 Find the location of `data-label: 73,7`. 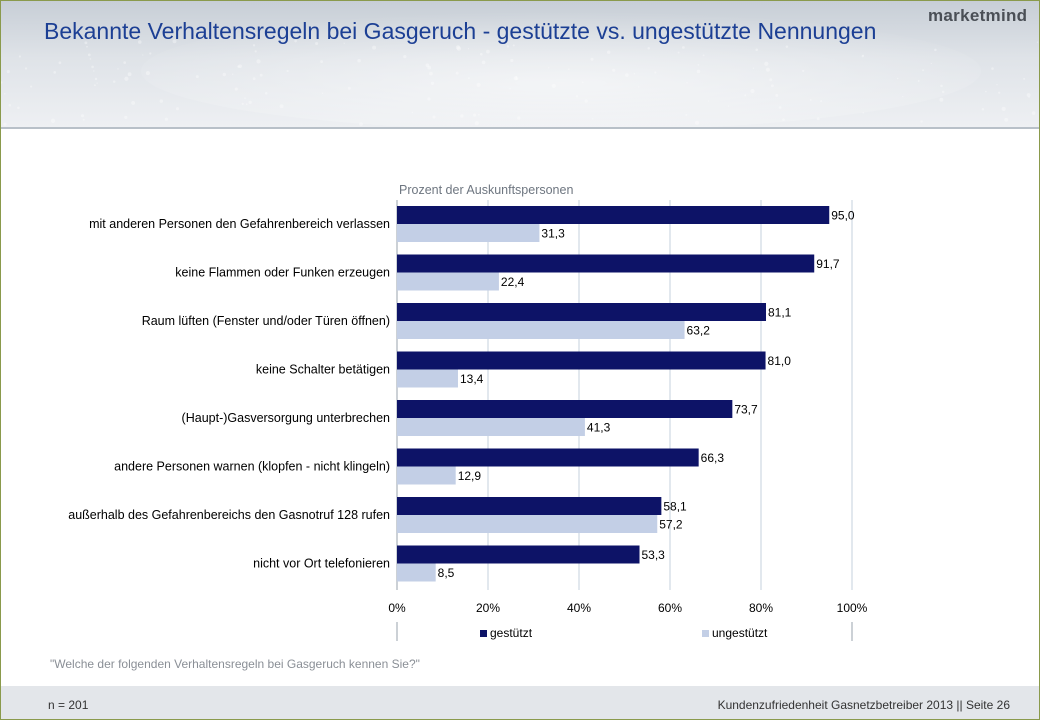

data-label: 73,7 is located at coordinates (746, 410).